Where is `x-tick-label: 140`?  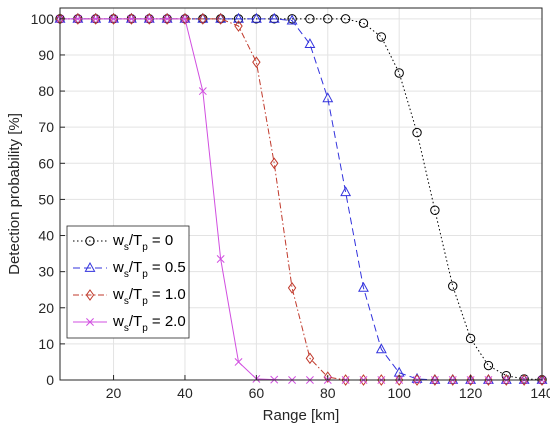 x-tick-label: 140 is located at coordinates (540, 393).